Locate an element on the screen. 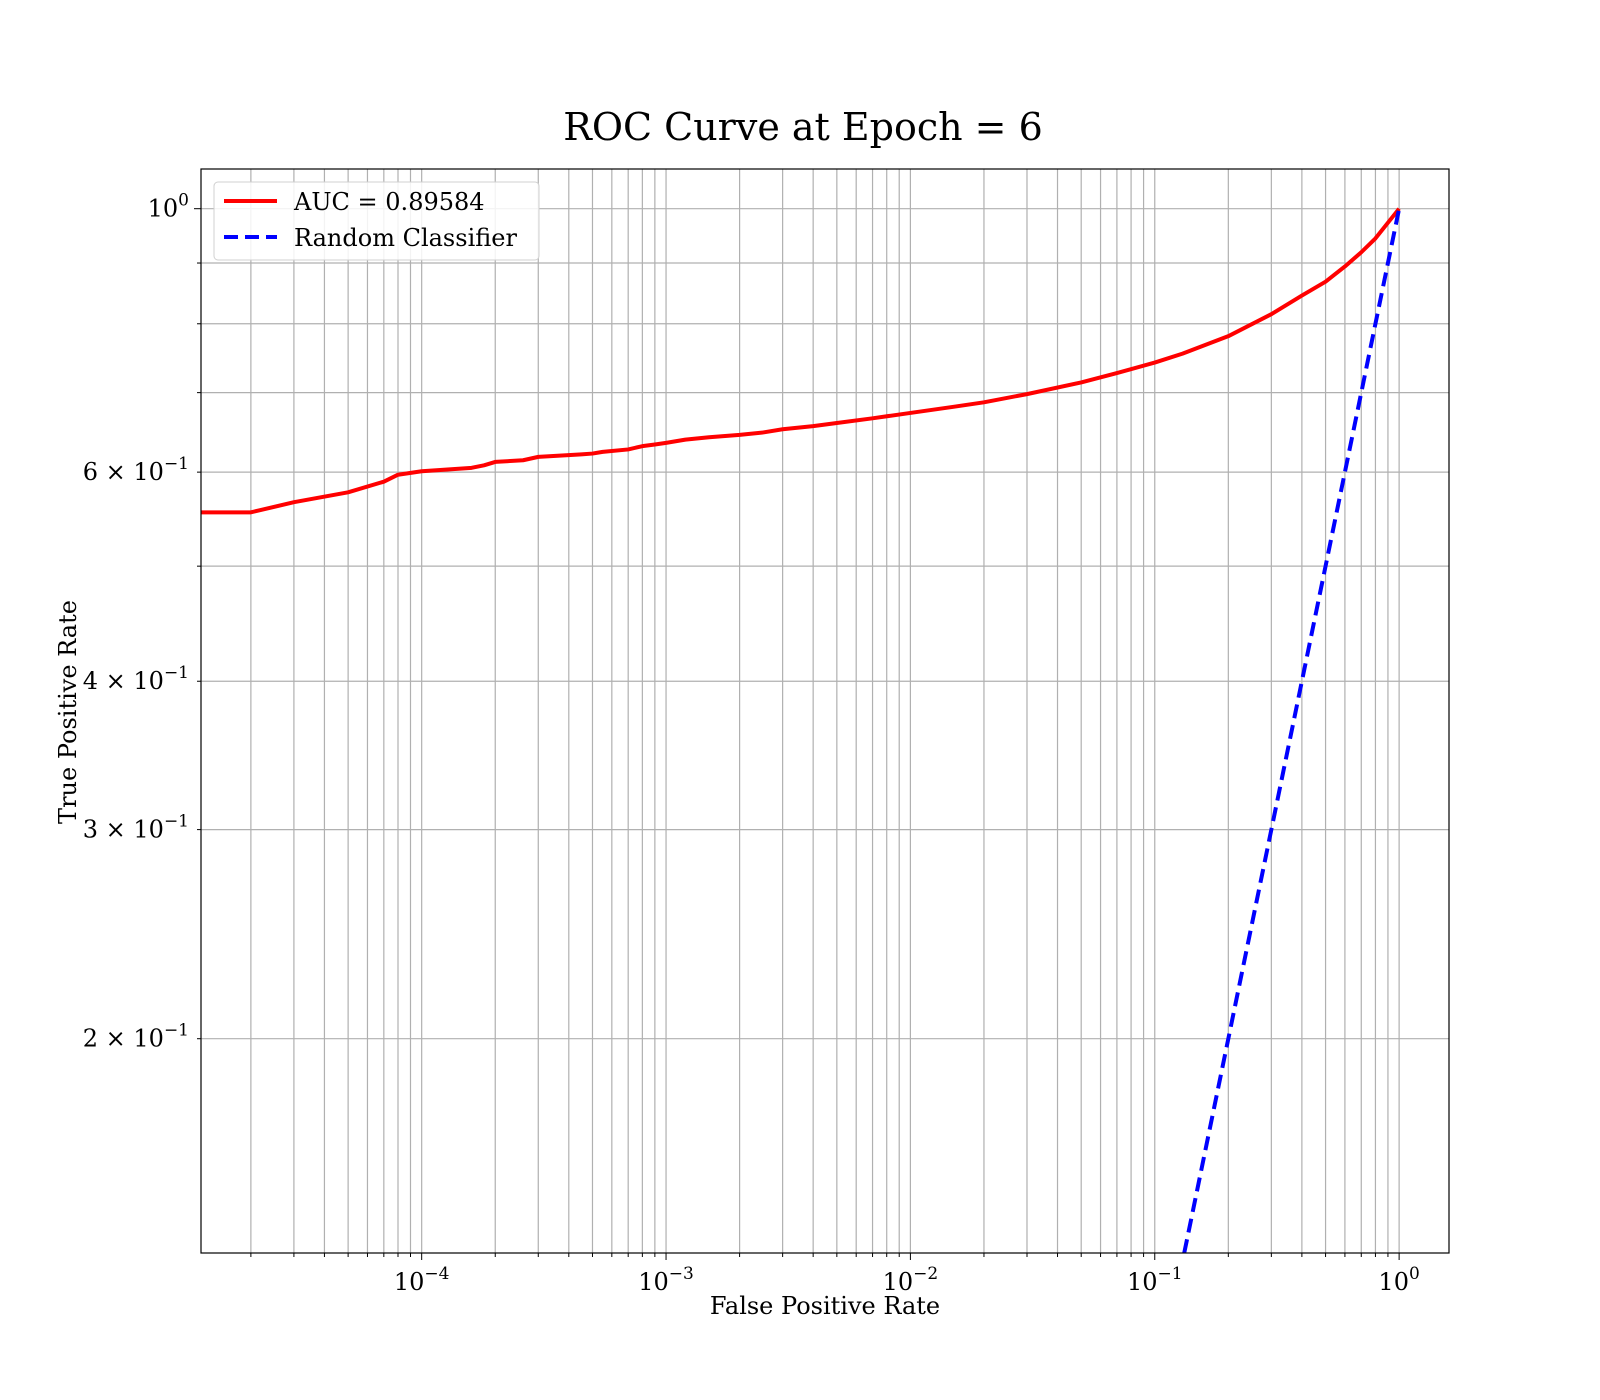  legend: AUC = 0.89584 Random Classifier is located at coordinates (376, 221).